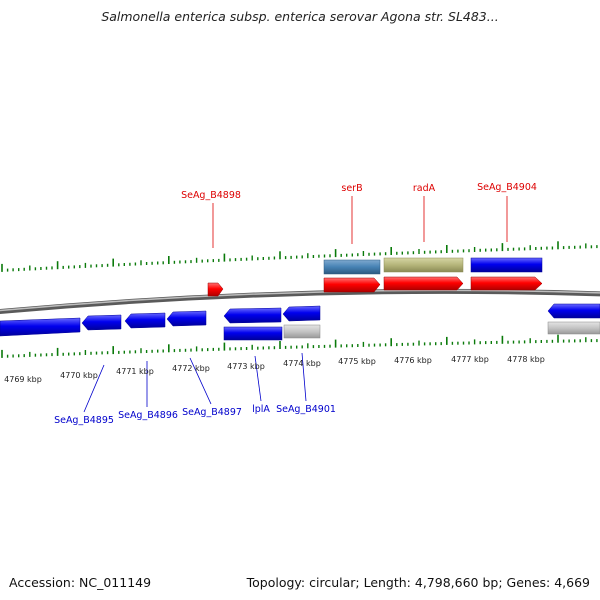 This screenshot has width=600, height=600. I want to click on genome-backbone, so click(300, 301).